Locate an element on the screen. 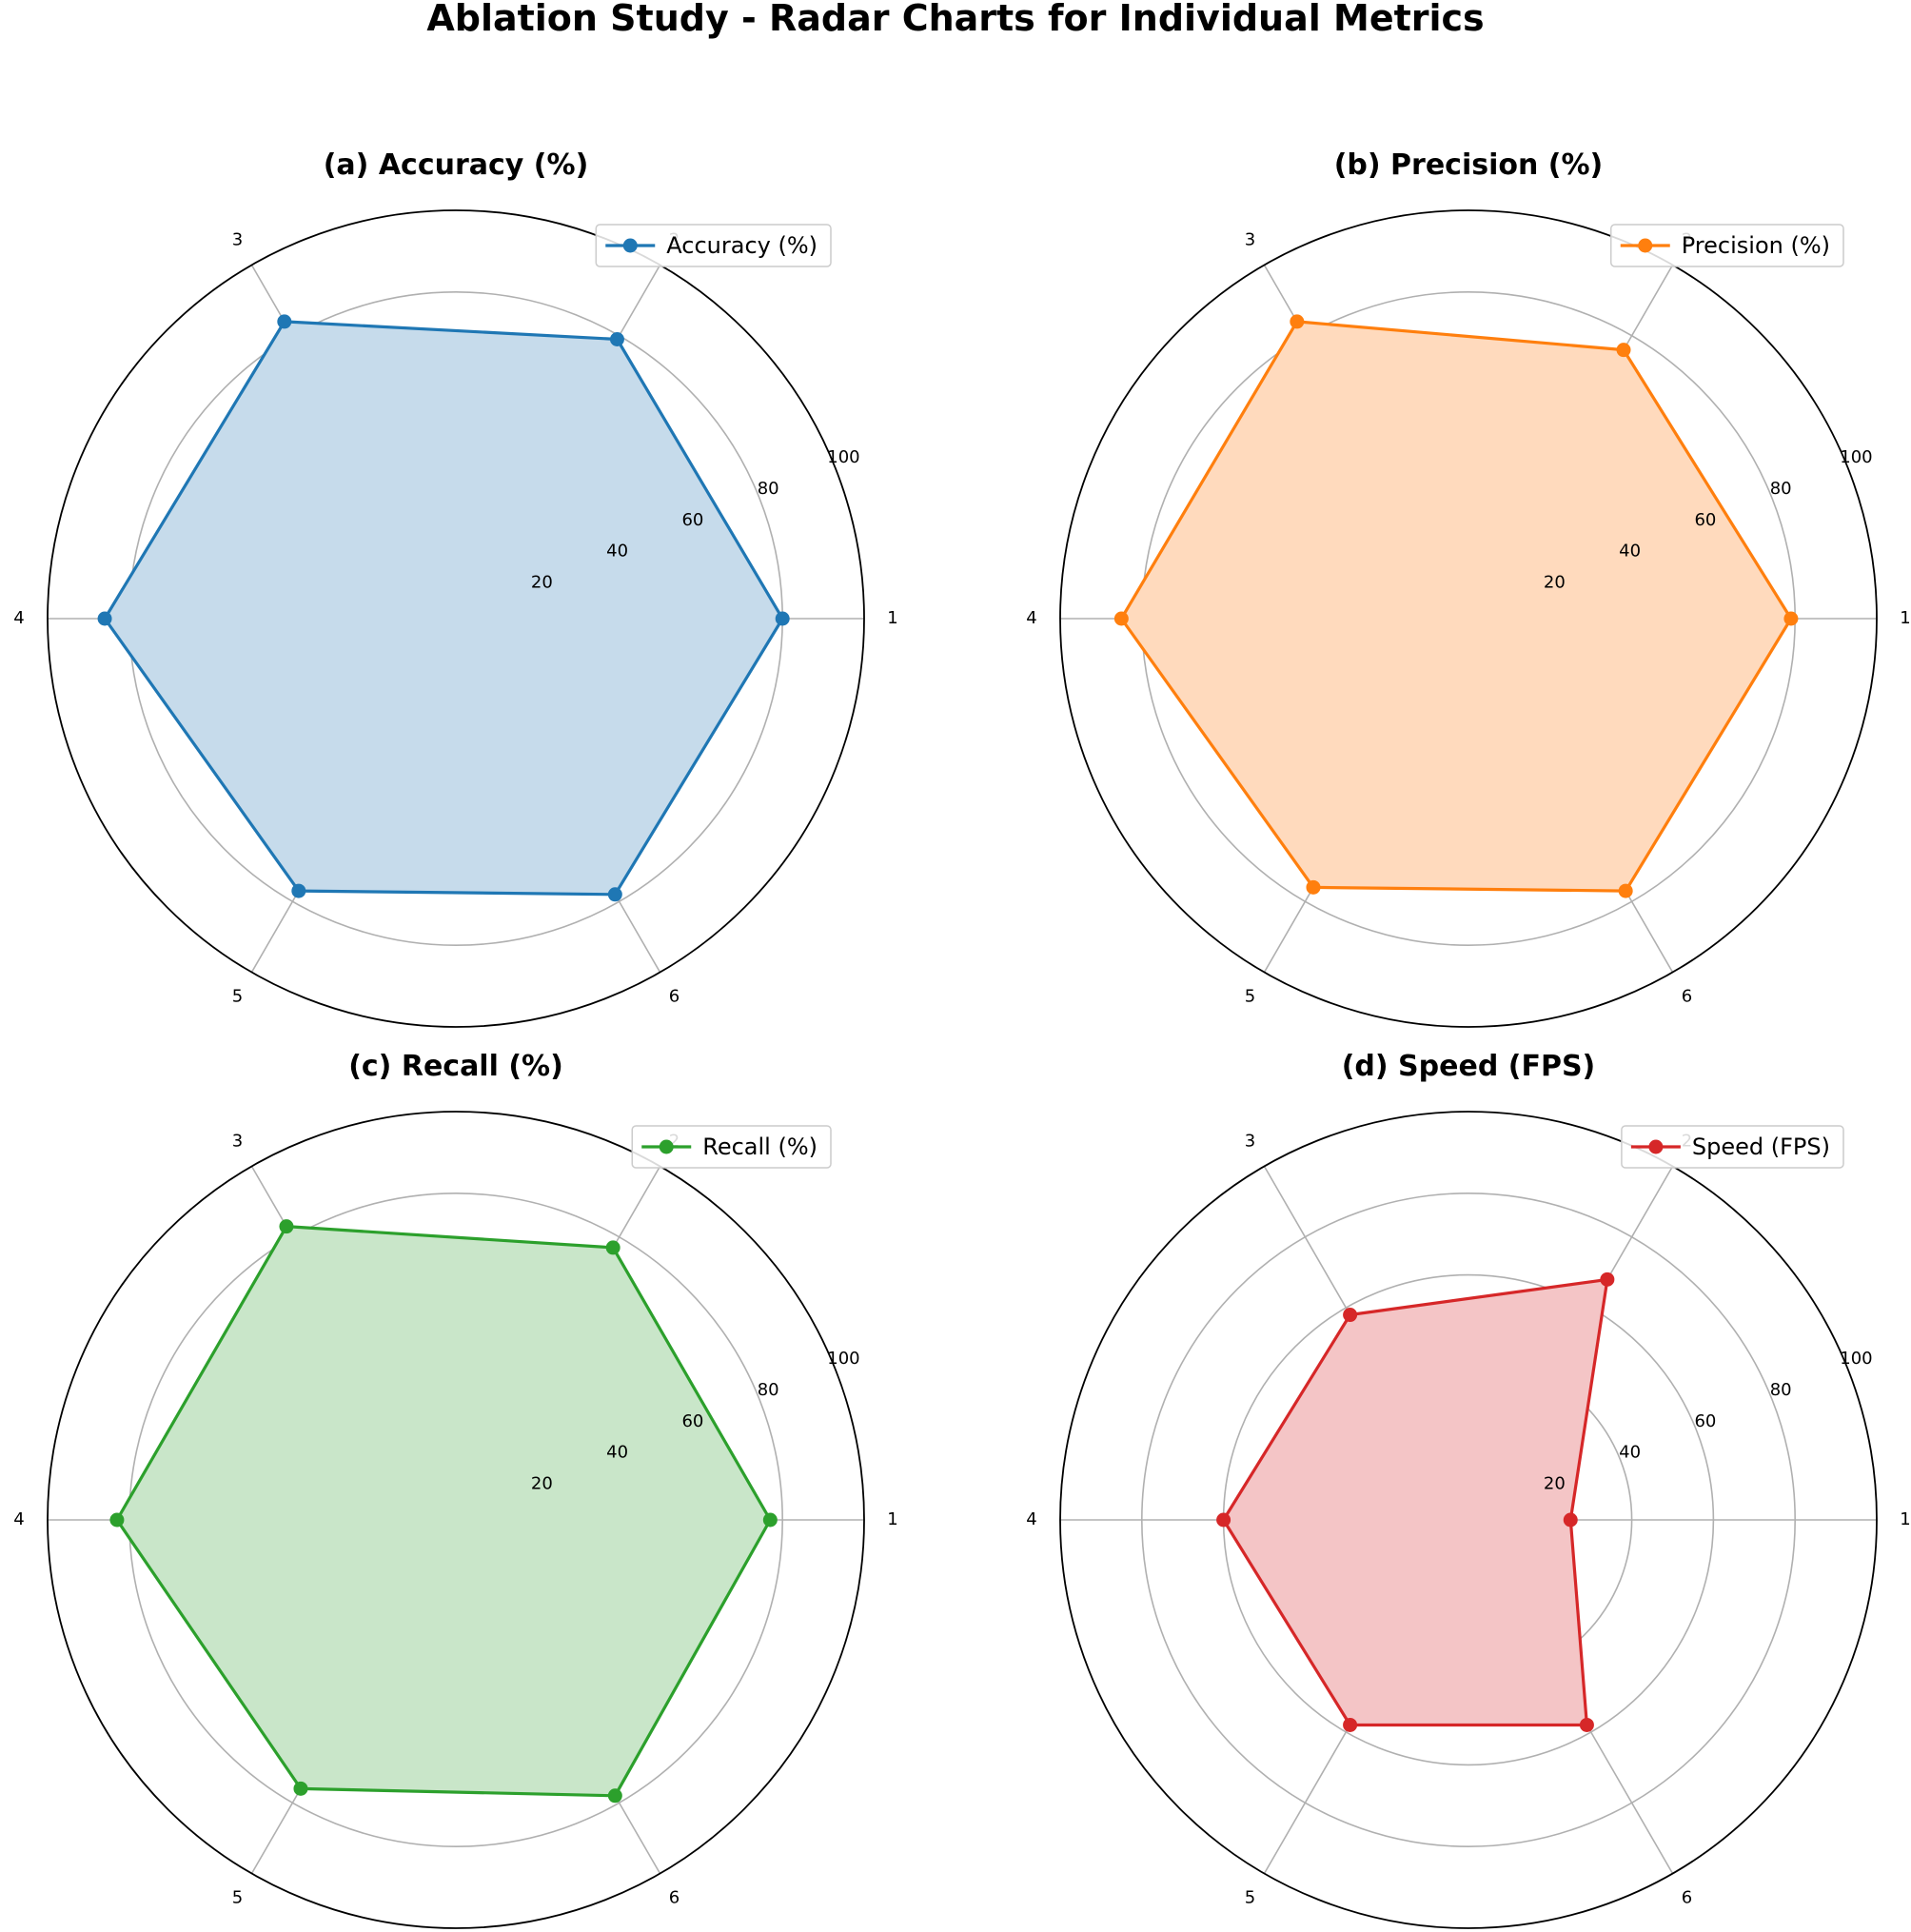 Image resolution: width=1911 pixels, height=1932 pixels. legend-label: Recall (%) is located at coordinates (760, 1147).